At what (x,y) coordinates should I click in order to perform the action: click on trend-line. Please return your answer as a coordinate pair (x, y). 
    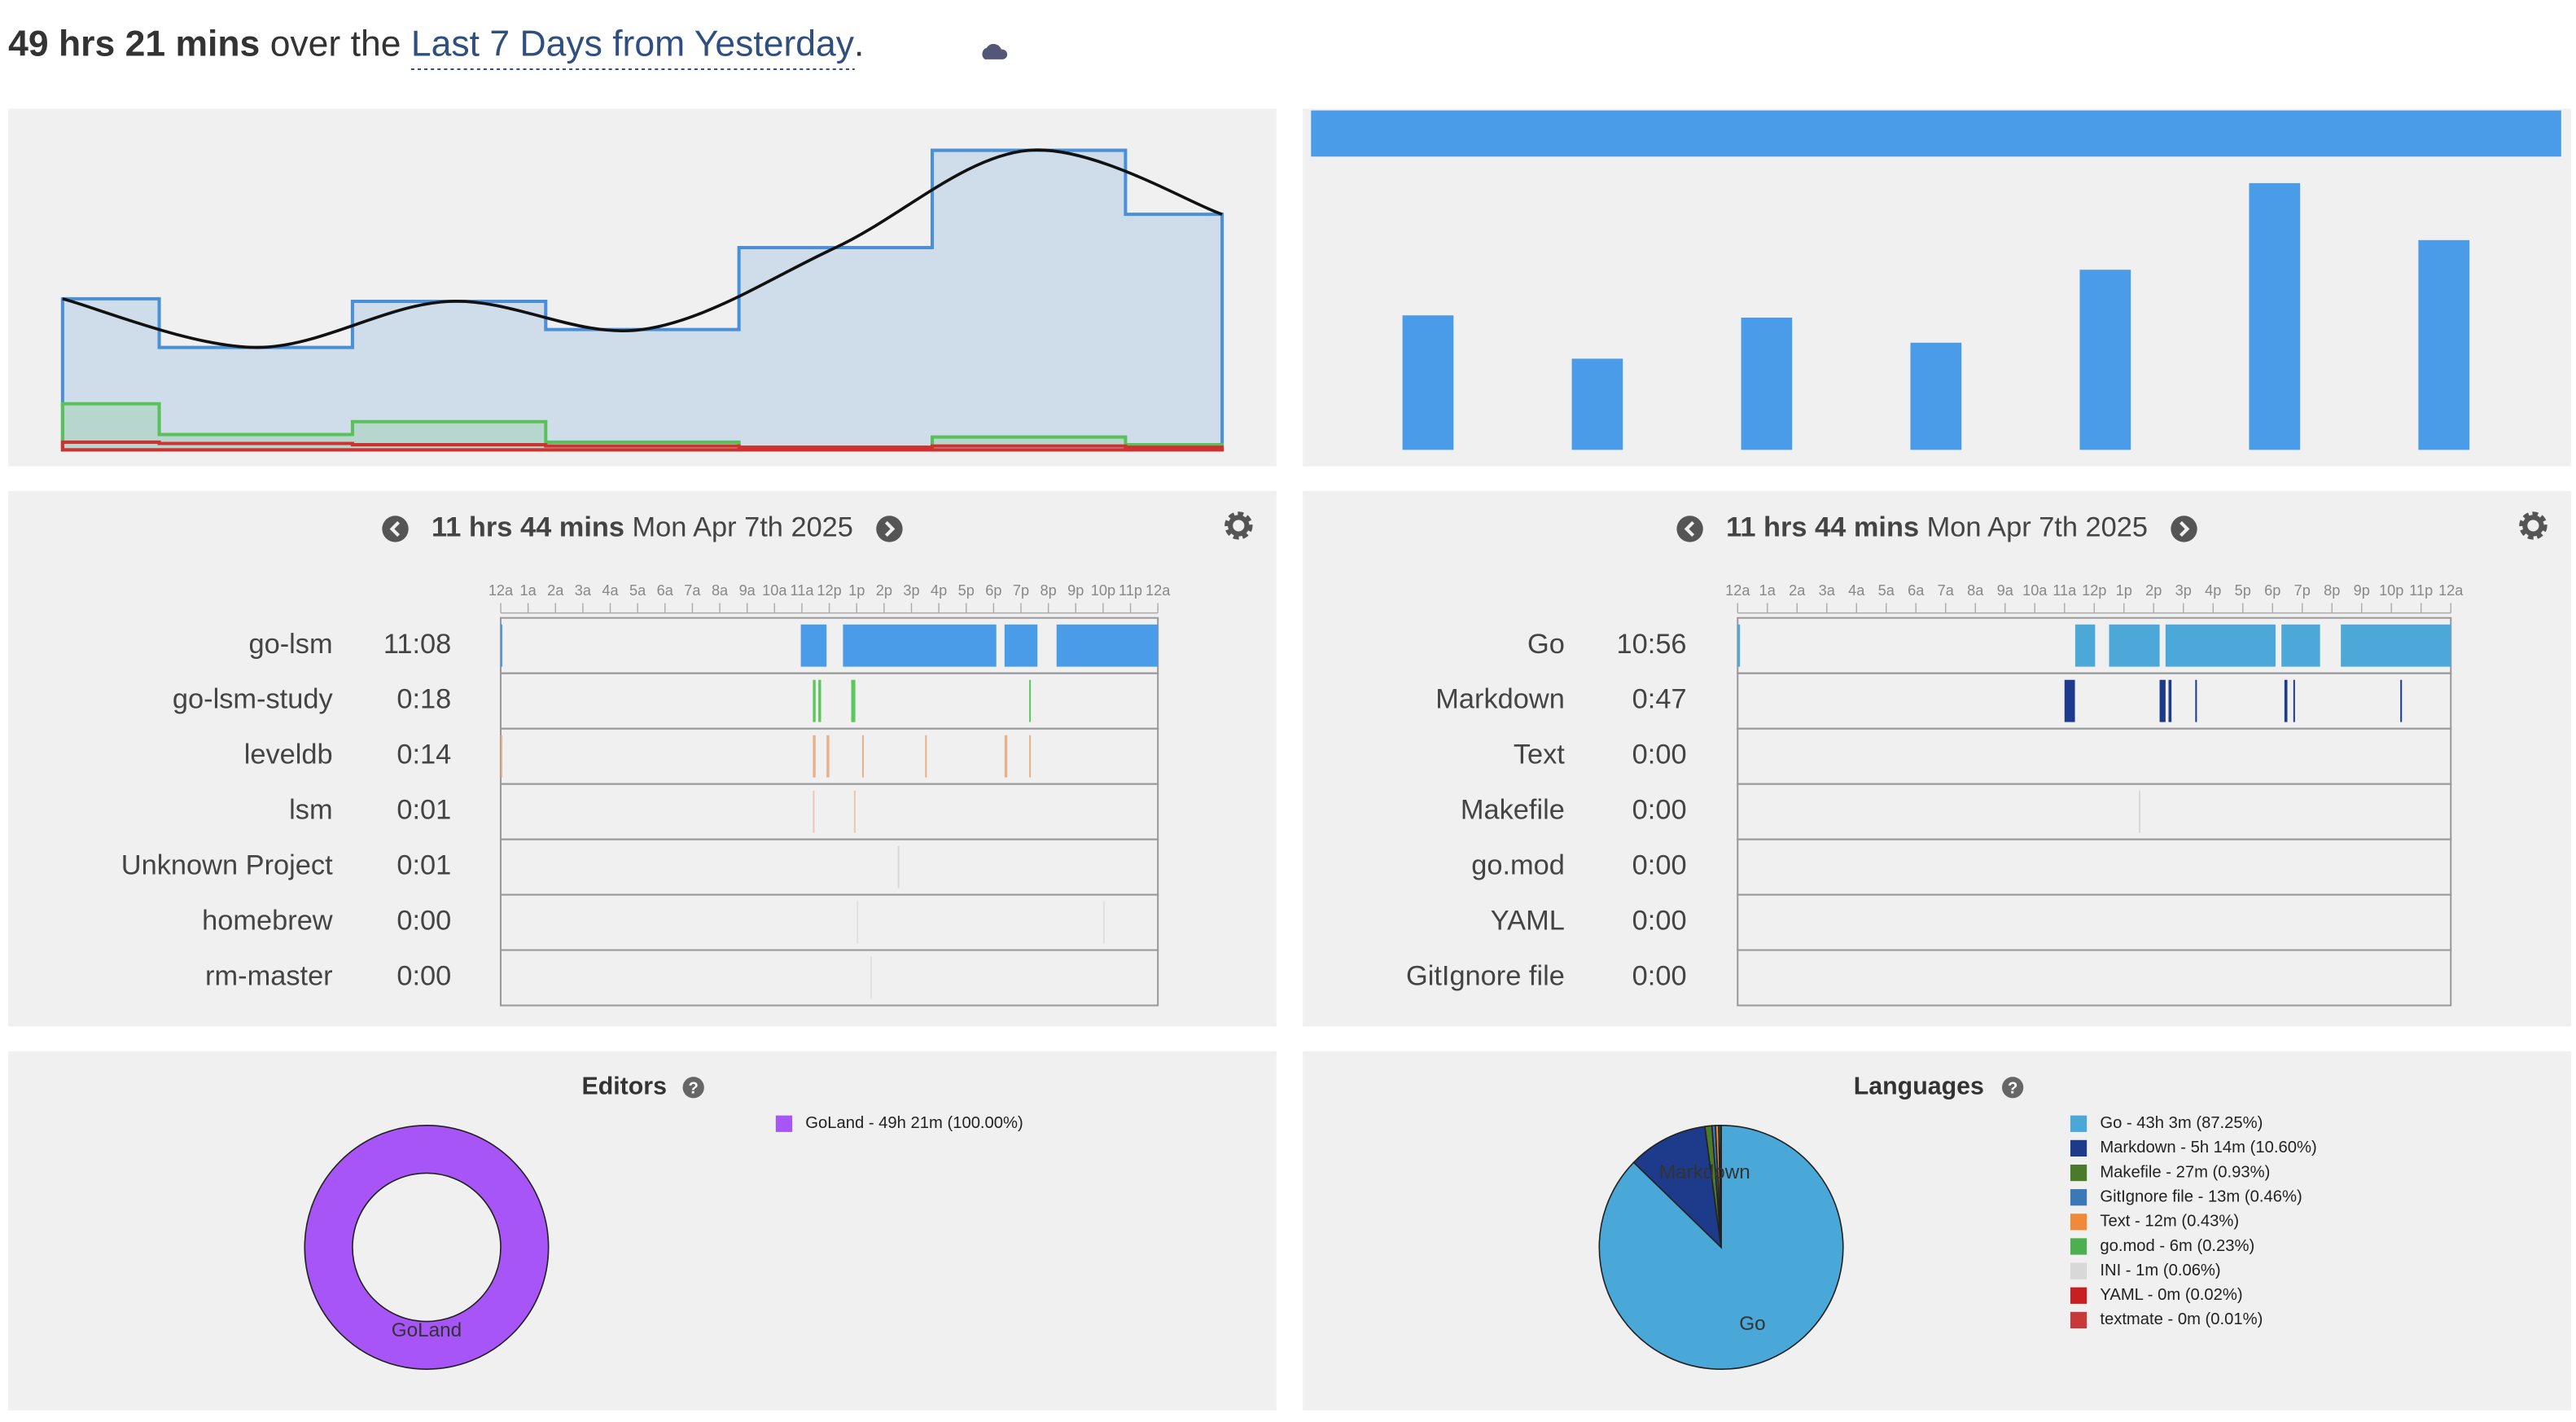
    Looking at the image, I should click on (642, 248).